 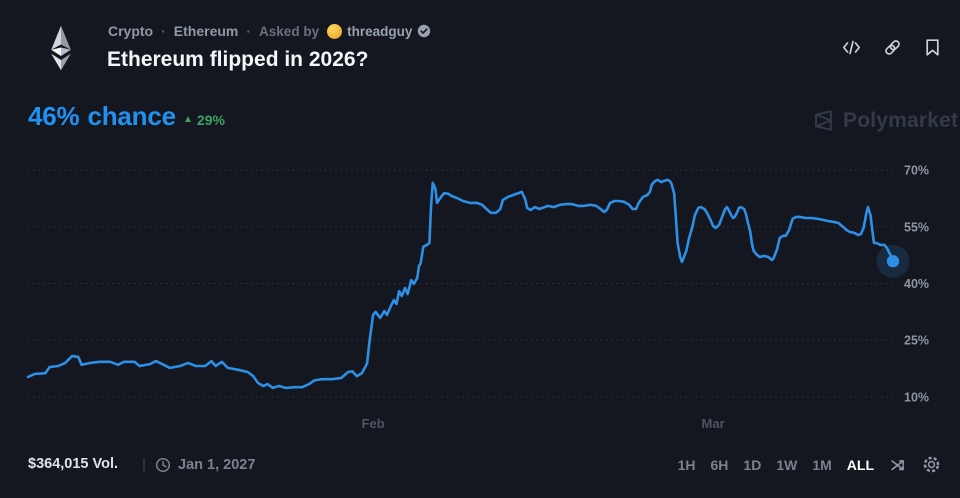 What do you see at coordinates (860, 464) in the screenshot?
I see `range-button-all: ALL` at bounding box center [860, 464].